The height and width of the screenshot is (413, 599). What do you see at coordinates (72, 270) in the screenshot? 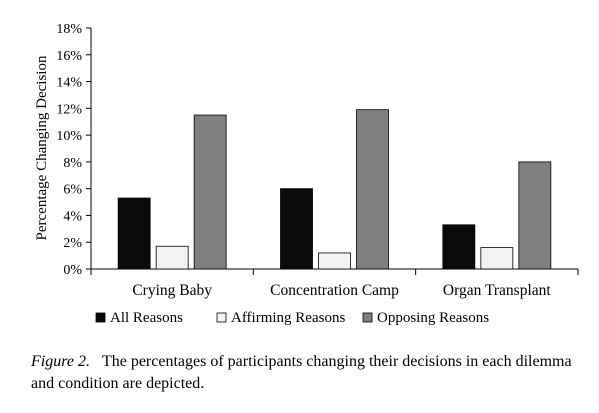
I see `y-tick-label: 0%` at bounding box center [72, 270].